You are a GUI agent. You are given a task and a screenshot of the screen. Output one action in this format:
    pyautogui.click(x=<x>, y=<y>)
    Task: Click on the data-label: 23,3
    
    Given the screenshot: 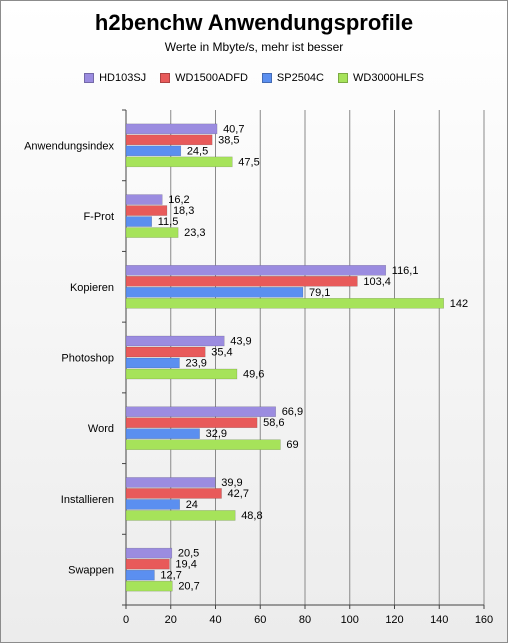 What is the action you would take?
    pyautogui.click(x=194, y=233)
    